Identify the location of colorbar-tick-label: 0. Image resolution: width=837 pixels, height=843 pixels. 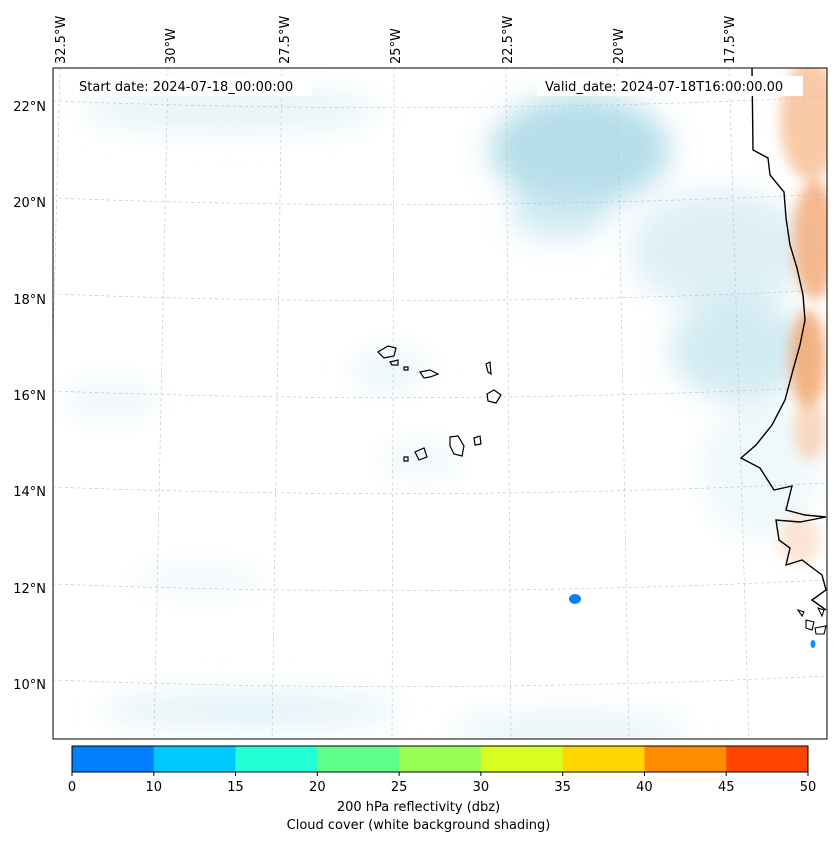
(72, 787).